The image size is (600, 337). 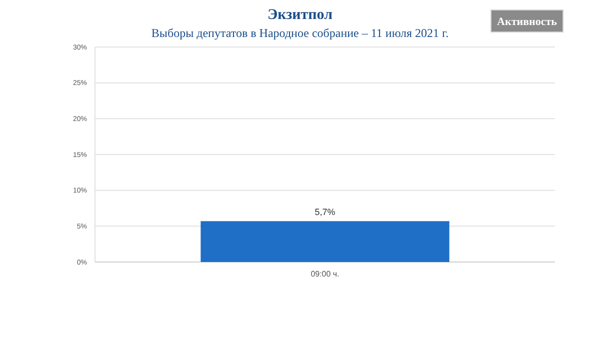 What do you see at coordinates (300, 15) in the screenshot?
I see `chart-title: Экзитпол` at bounding box center [300, 15].